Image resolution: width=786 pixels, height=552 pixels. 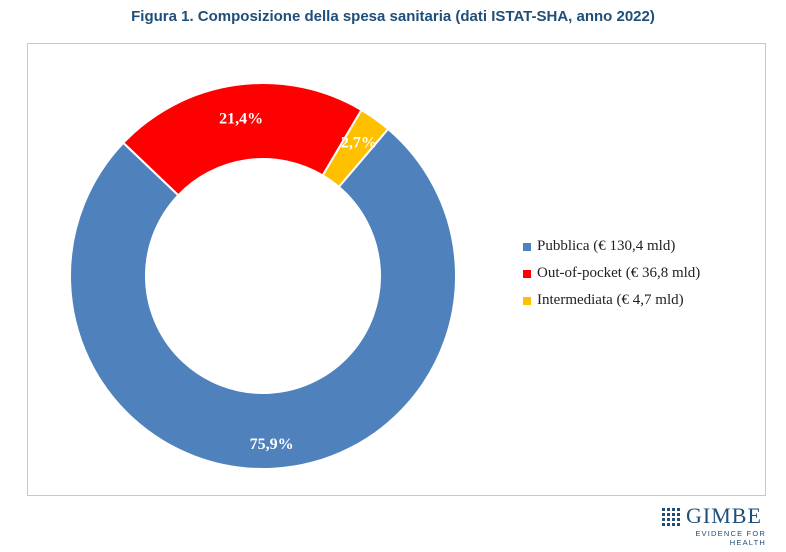 What do you see at coordinates (672, 516) in the screenshot?
I see `logo-grid-icon` at bounding box center [672, 516].